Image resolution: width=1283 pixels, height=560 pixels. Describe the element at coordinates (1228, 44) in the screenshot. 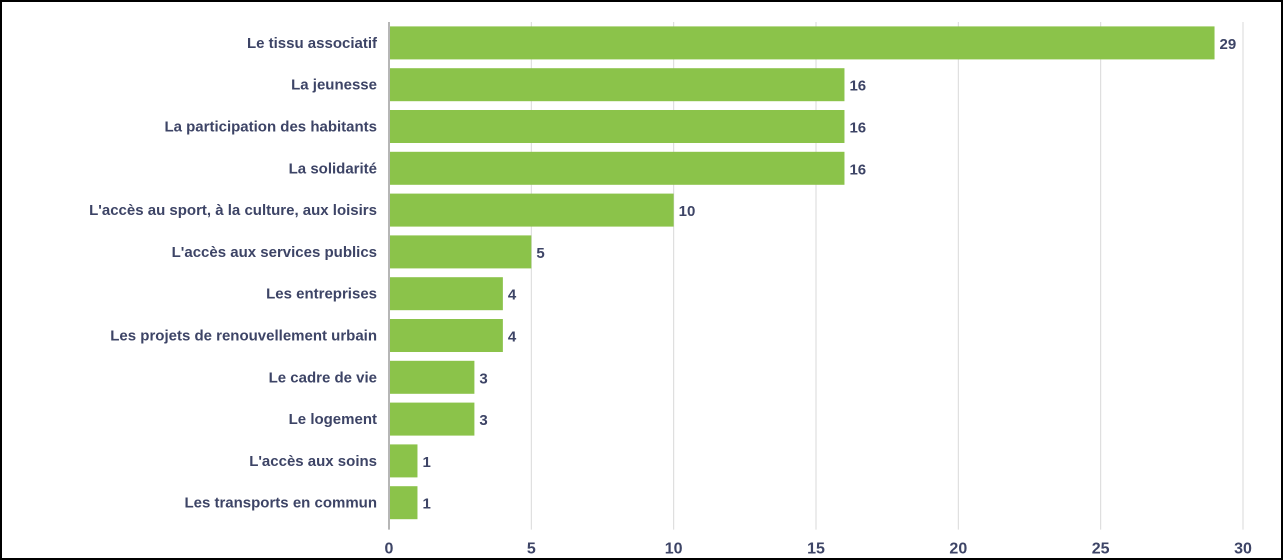

I see `value-label: 29` at that location.